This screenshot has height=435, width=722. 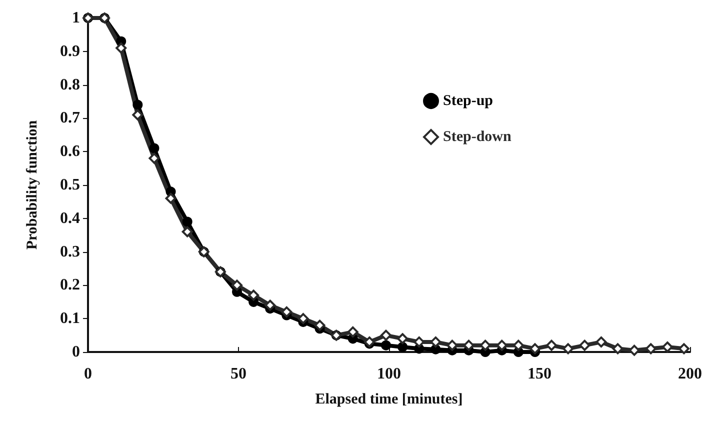 What do you see at coordinates (76, 352) in the screenshot?
I see `y-tick-label: 0` at bounding box center [76, 352].